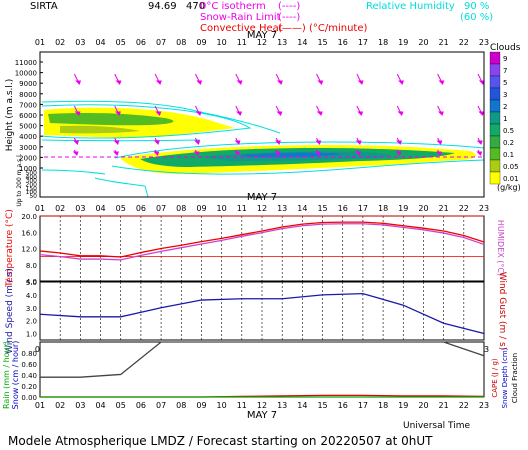  I want to click on y-tick-label: 1.0, so click(31, 335).